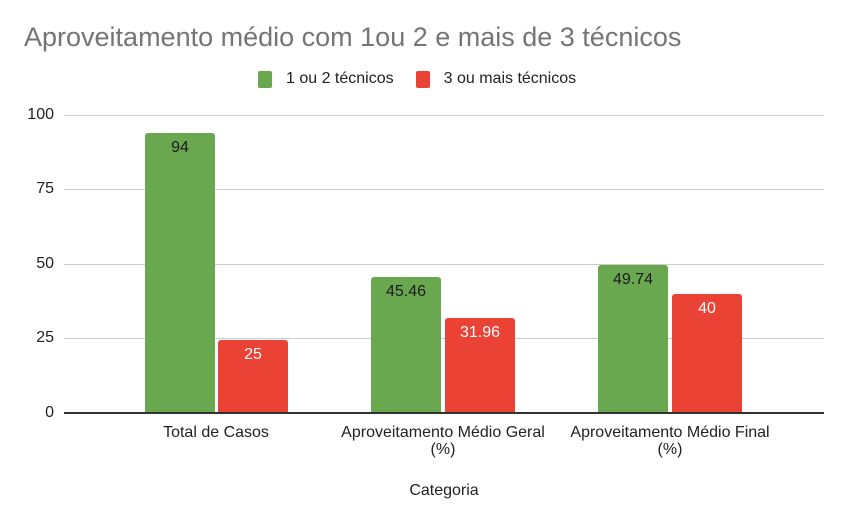 This screenshot has height=525, width=850. What do you see at coordinates (49, 412) in the screenshot?
I see `y-tick-0: 0` at bounding box center [49, 412].